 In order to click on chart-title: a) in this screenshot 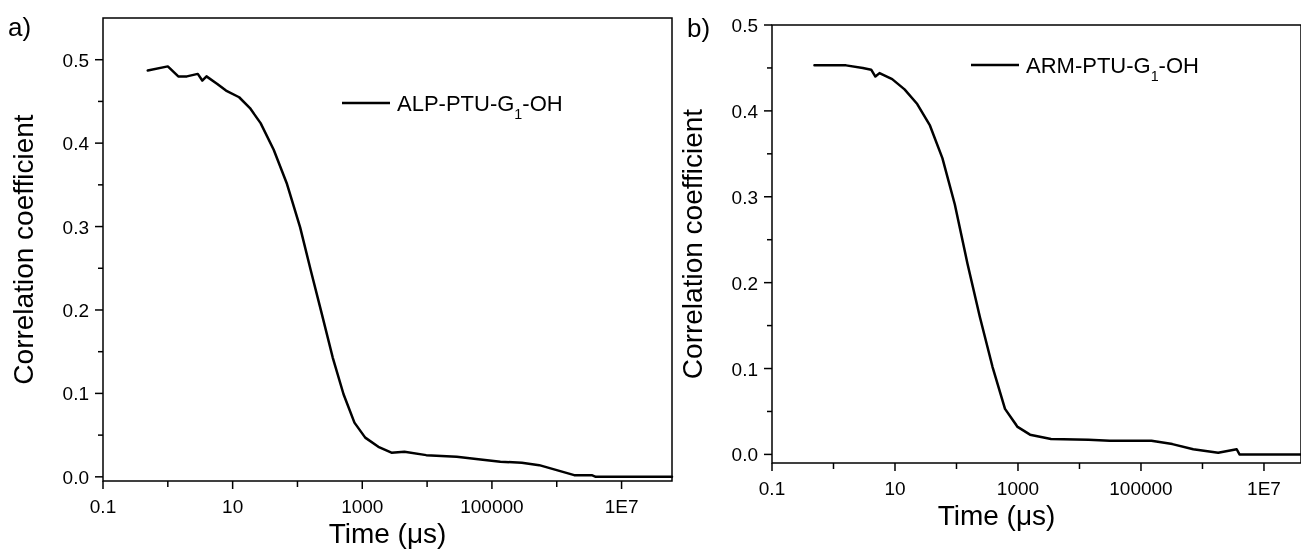, I will do `click(20, 27)`.